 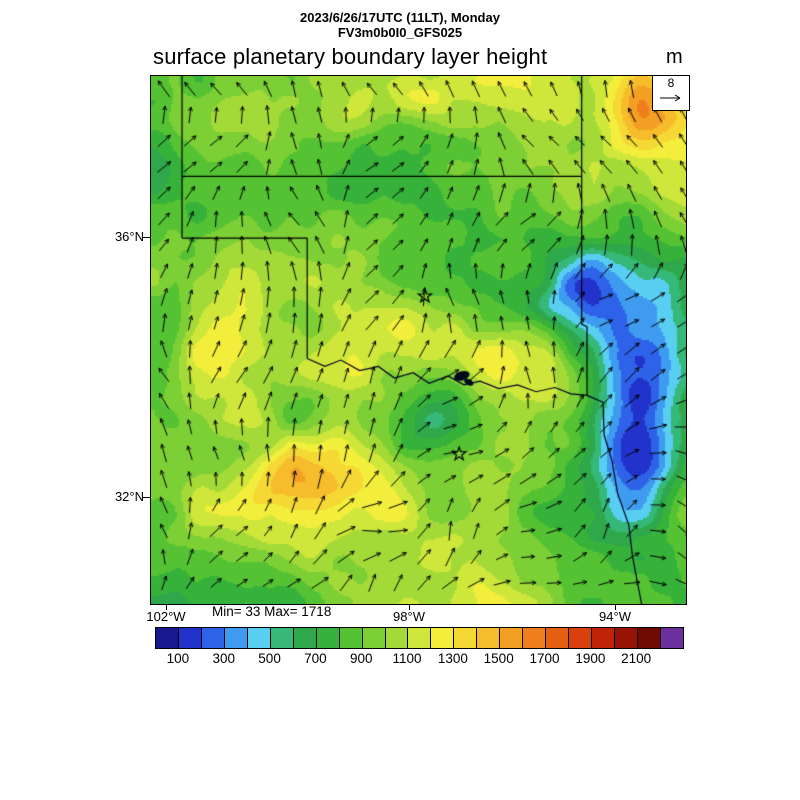 I want to click on wind-reference-arrow-icon, so click(x=670, y=98).